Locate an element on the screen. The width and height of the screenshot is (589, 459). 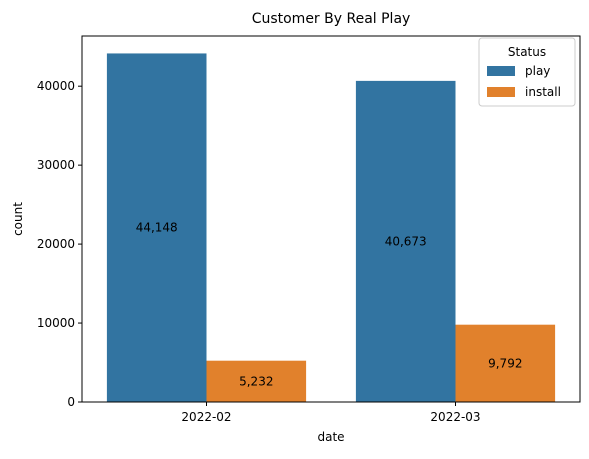
bar-value-label: 9,792 is located at coordinates (505, 363).